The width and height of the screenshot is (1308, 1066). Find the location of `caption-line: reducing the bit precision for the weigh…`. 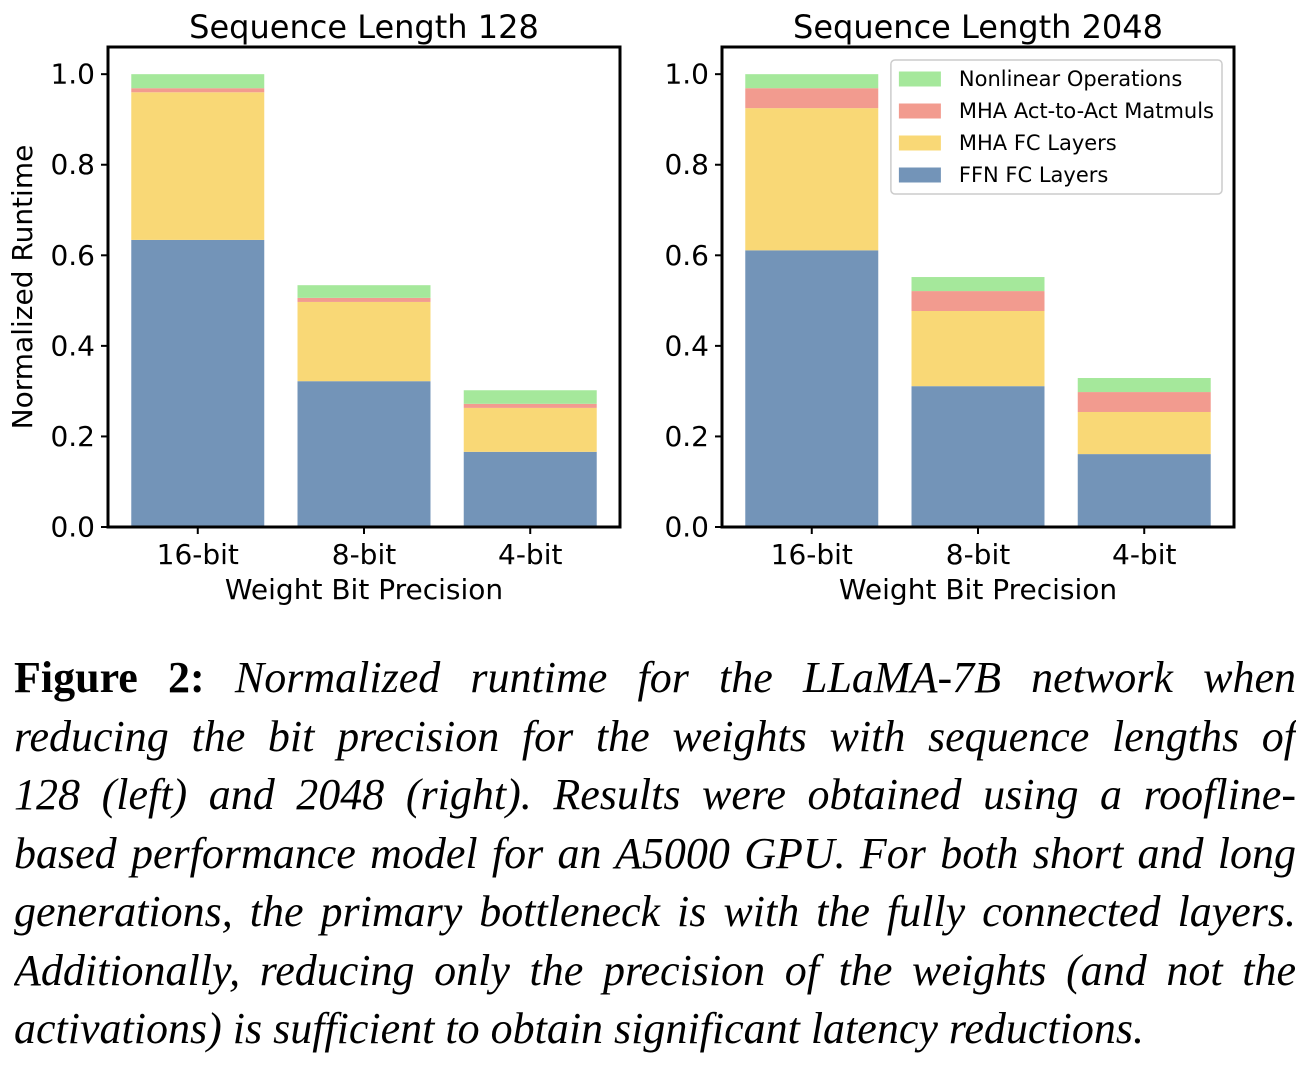

caption-line: reducing the bit precision for the weigh… is located at coordinates (655, 736).